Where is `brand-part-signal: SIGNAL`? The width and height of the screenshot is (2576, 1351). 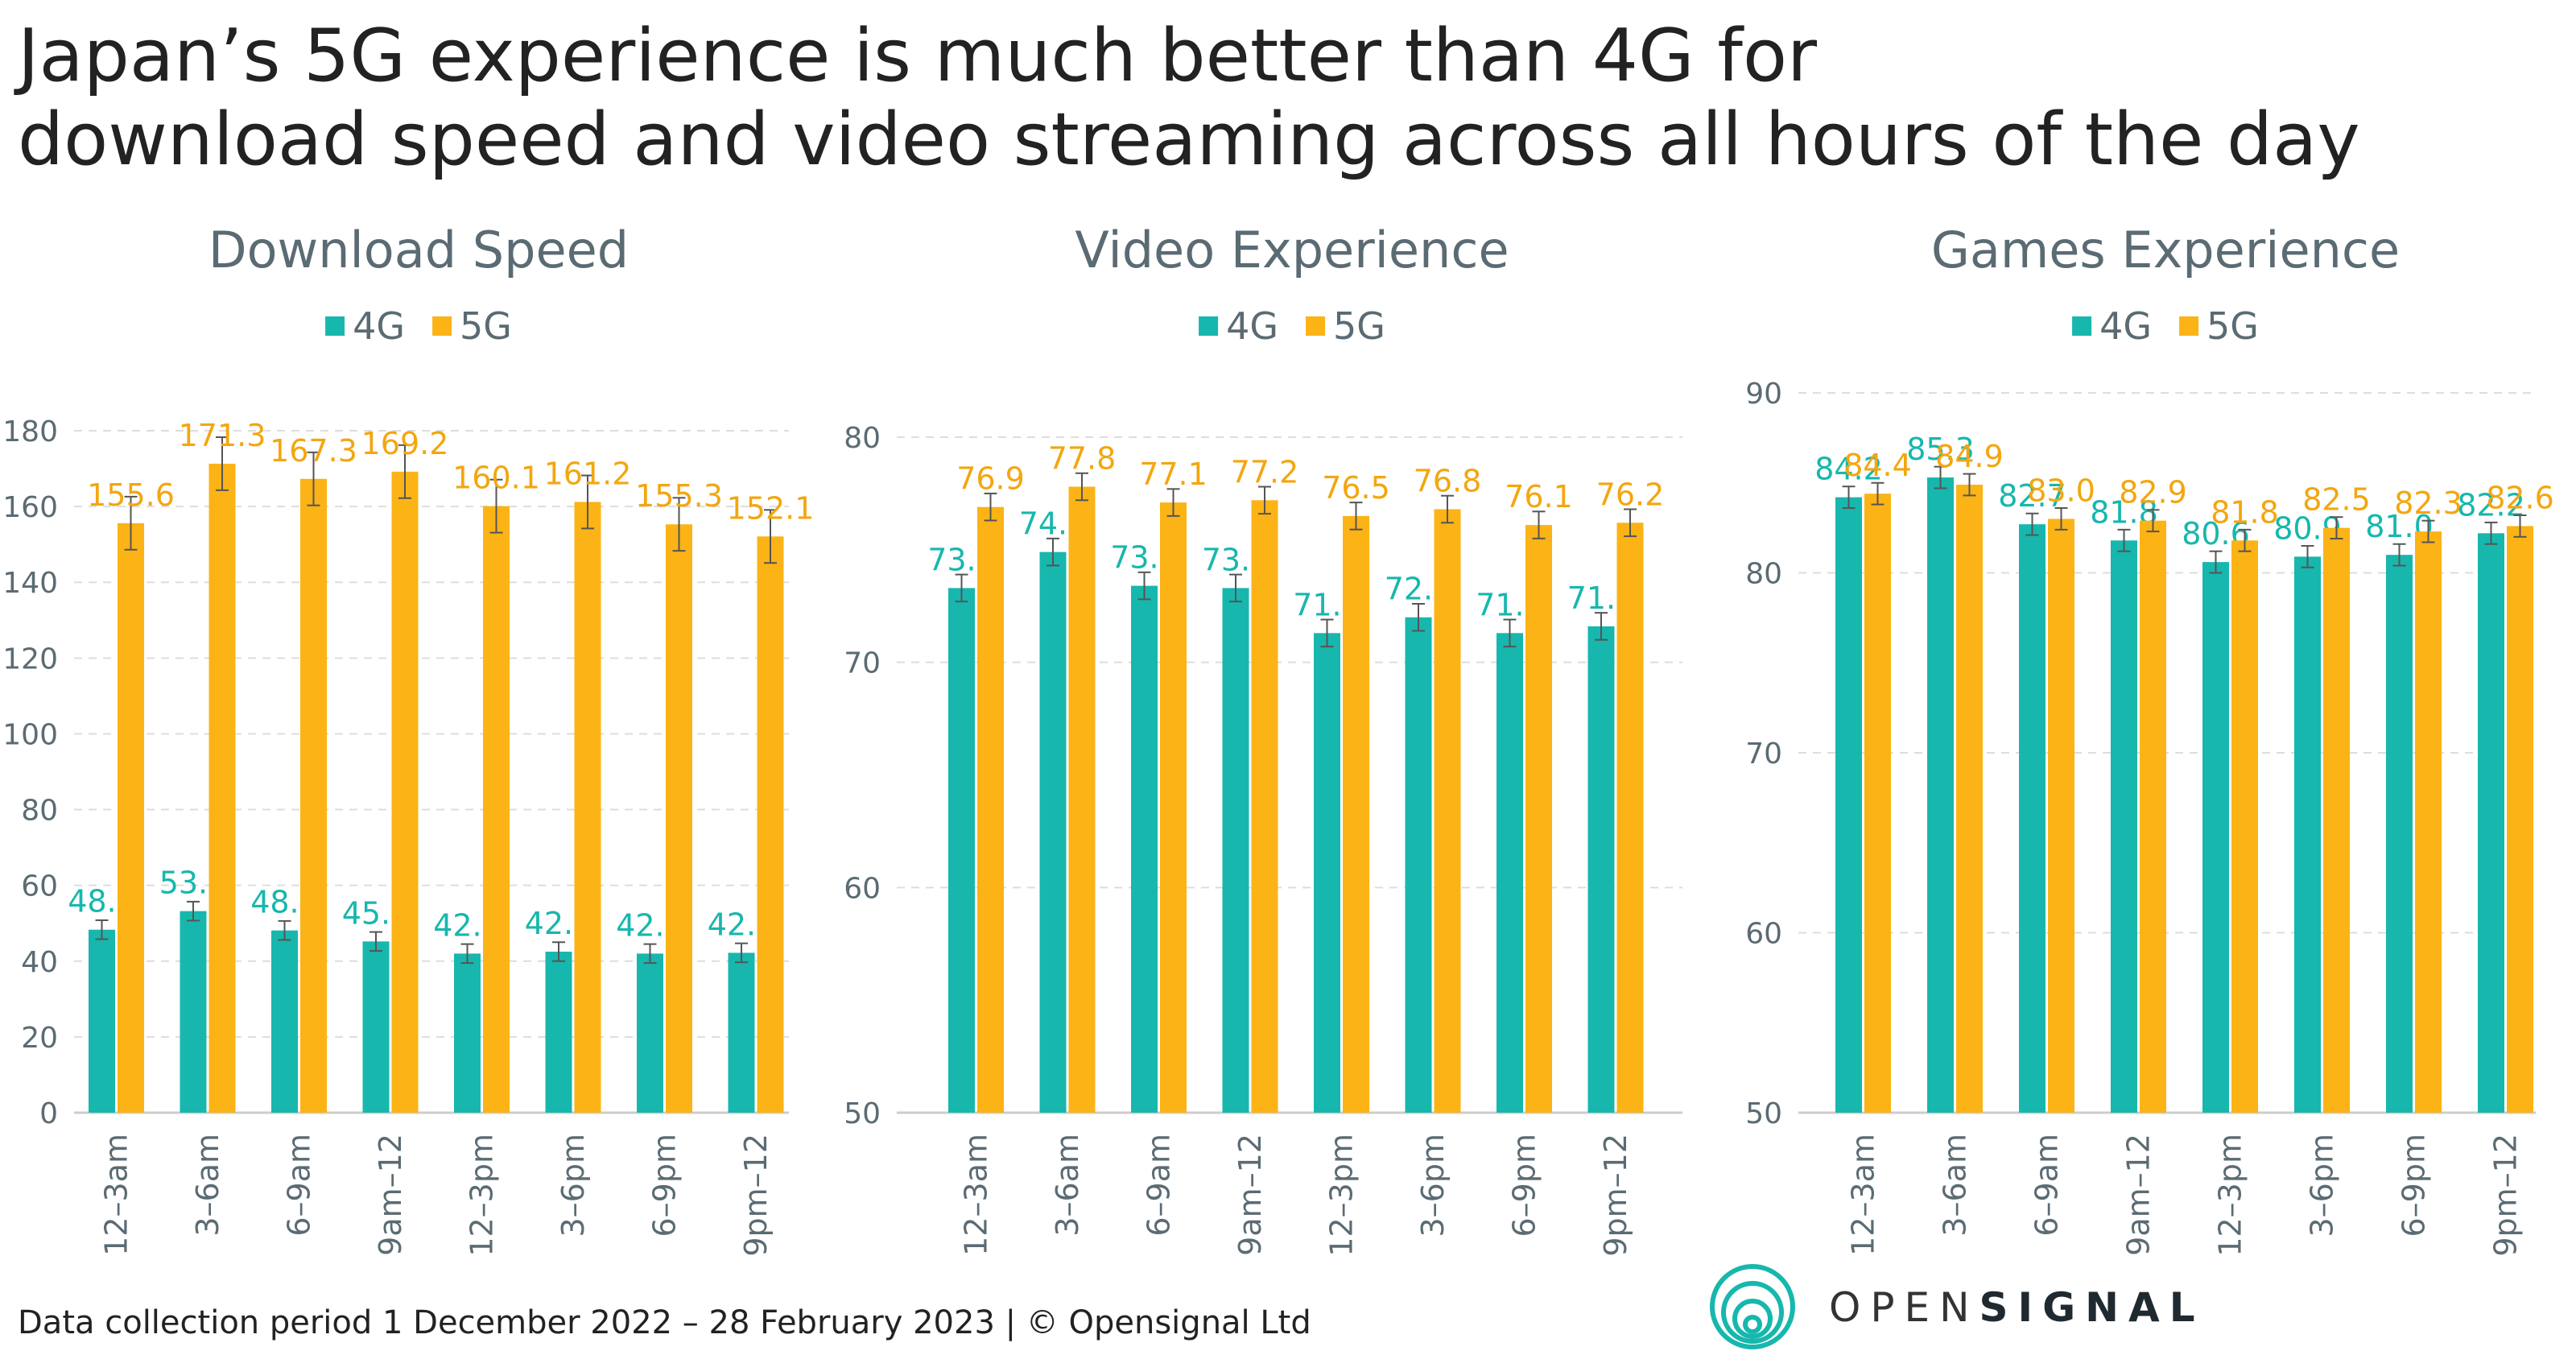
brand-part-signal: SIGNAL is located at coordinates (2092, 1307).